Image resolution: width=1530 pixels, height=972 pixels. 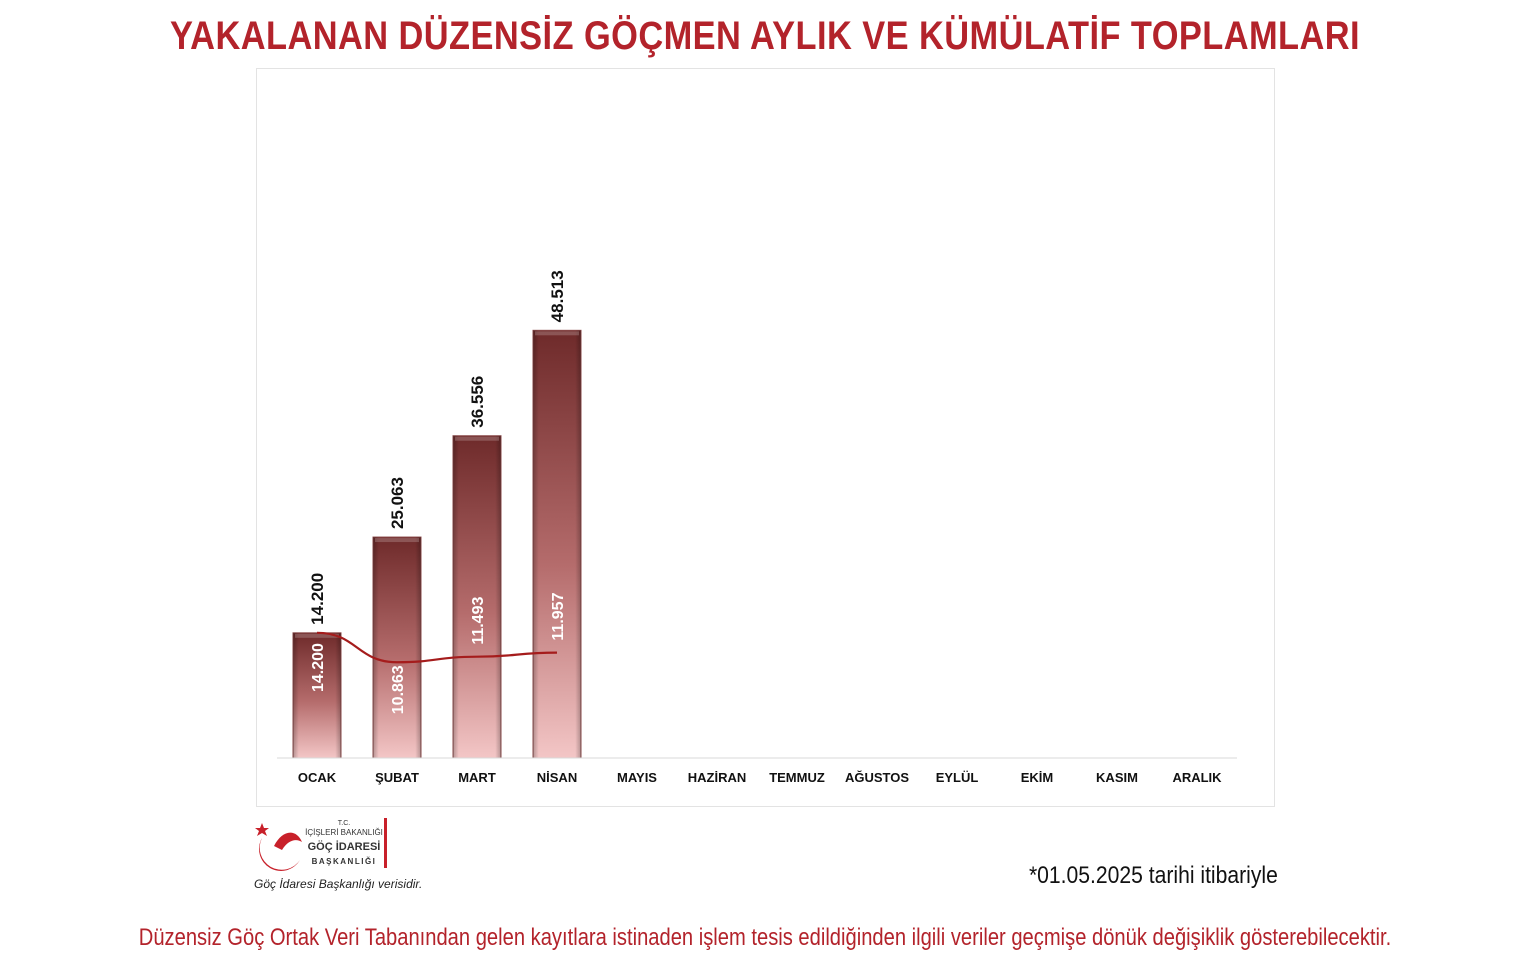 What do you see at coordinates (398, 689) in the screenshot?
I see `line-value-label: 10.863` at bounding box center [398, 689].